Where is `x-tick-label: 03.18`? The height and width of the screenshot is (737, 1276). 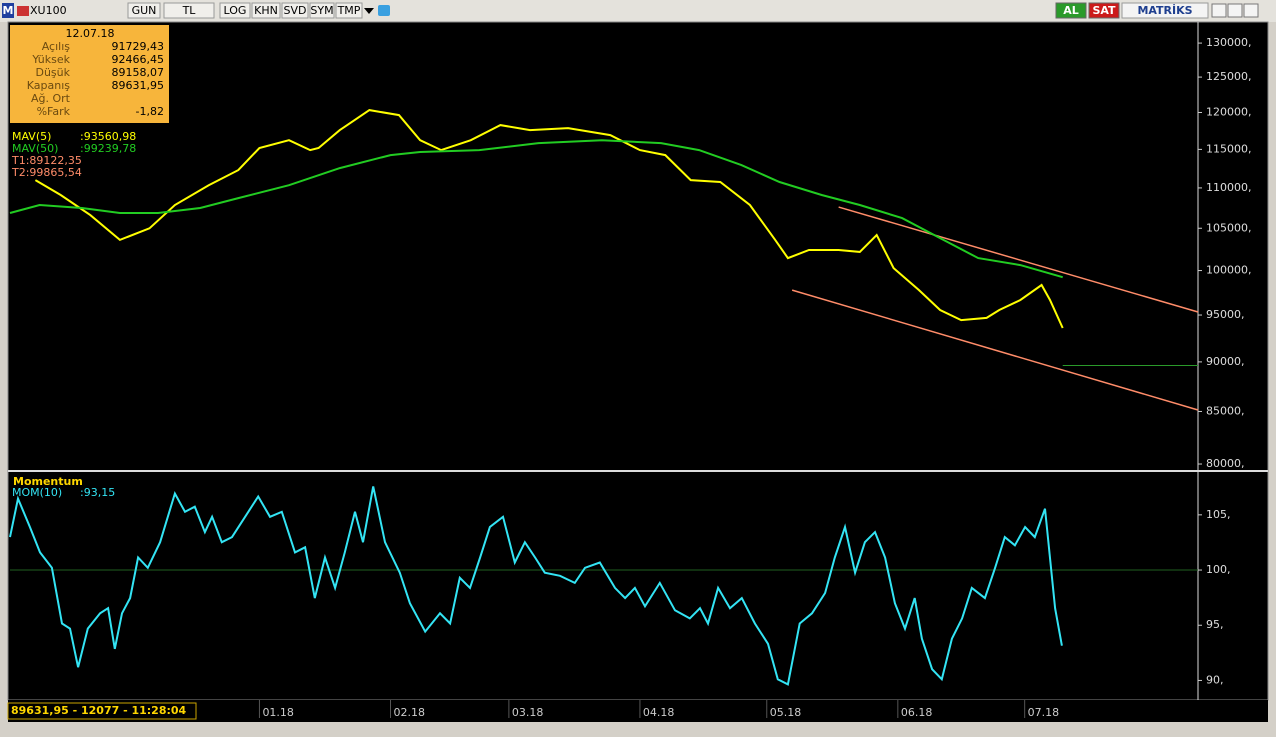 x-tick-label: 03.18 is located at coordinates (528, 712).